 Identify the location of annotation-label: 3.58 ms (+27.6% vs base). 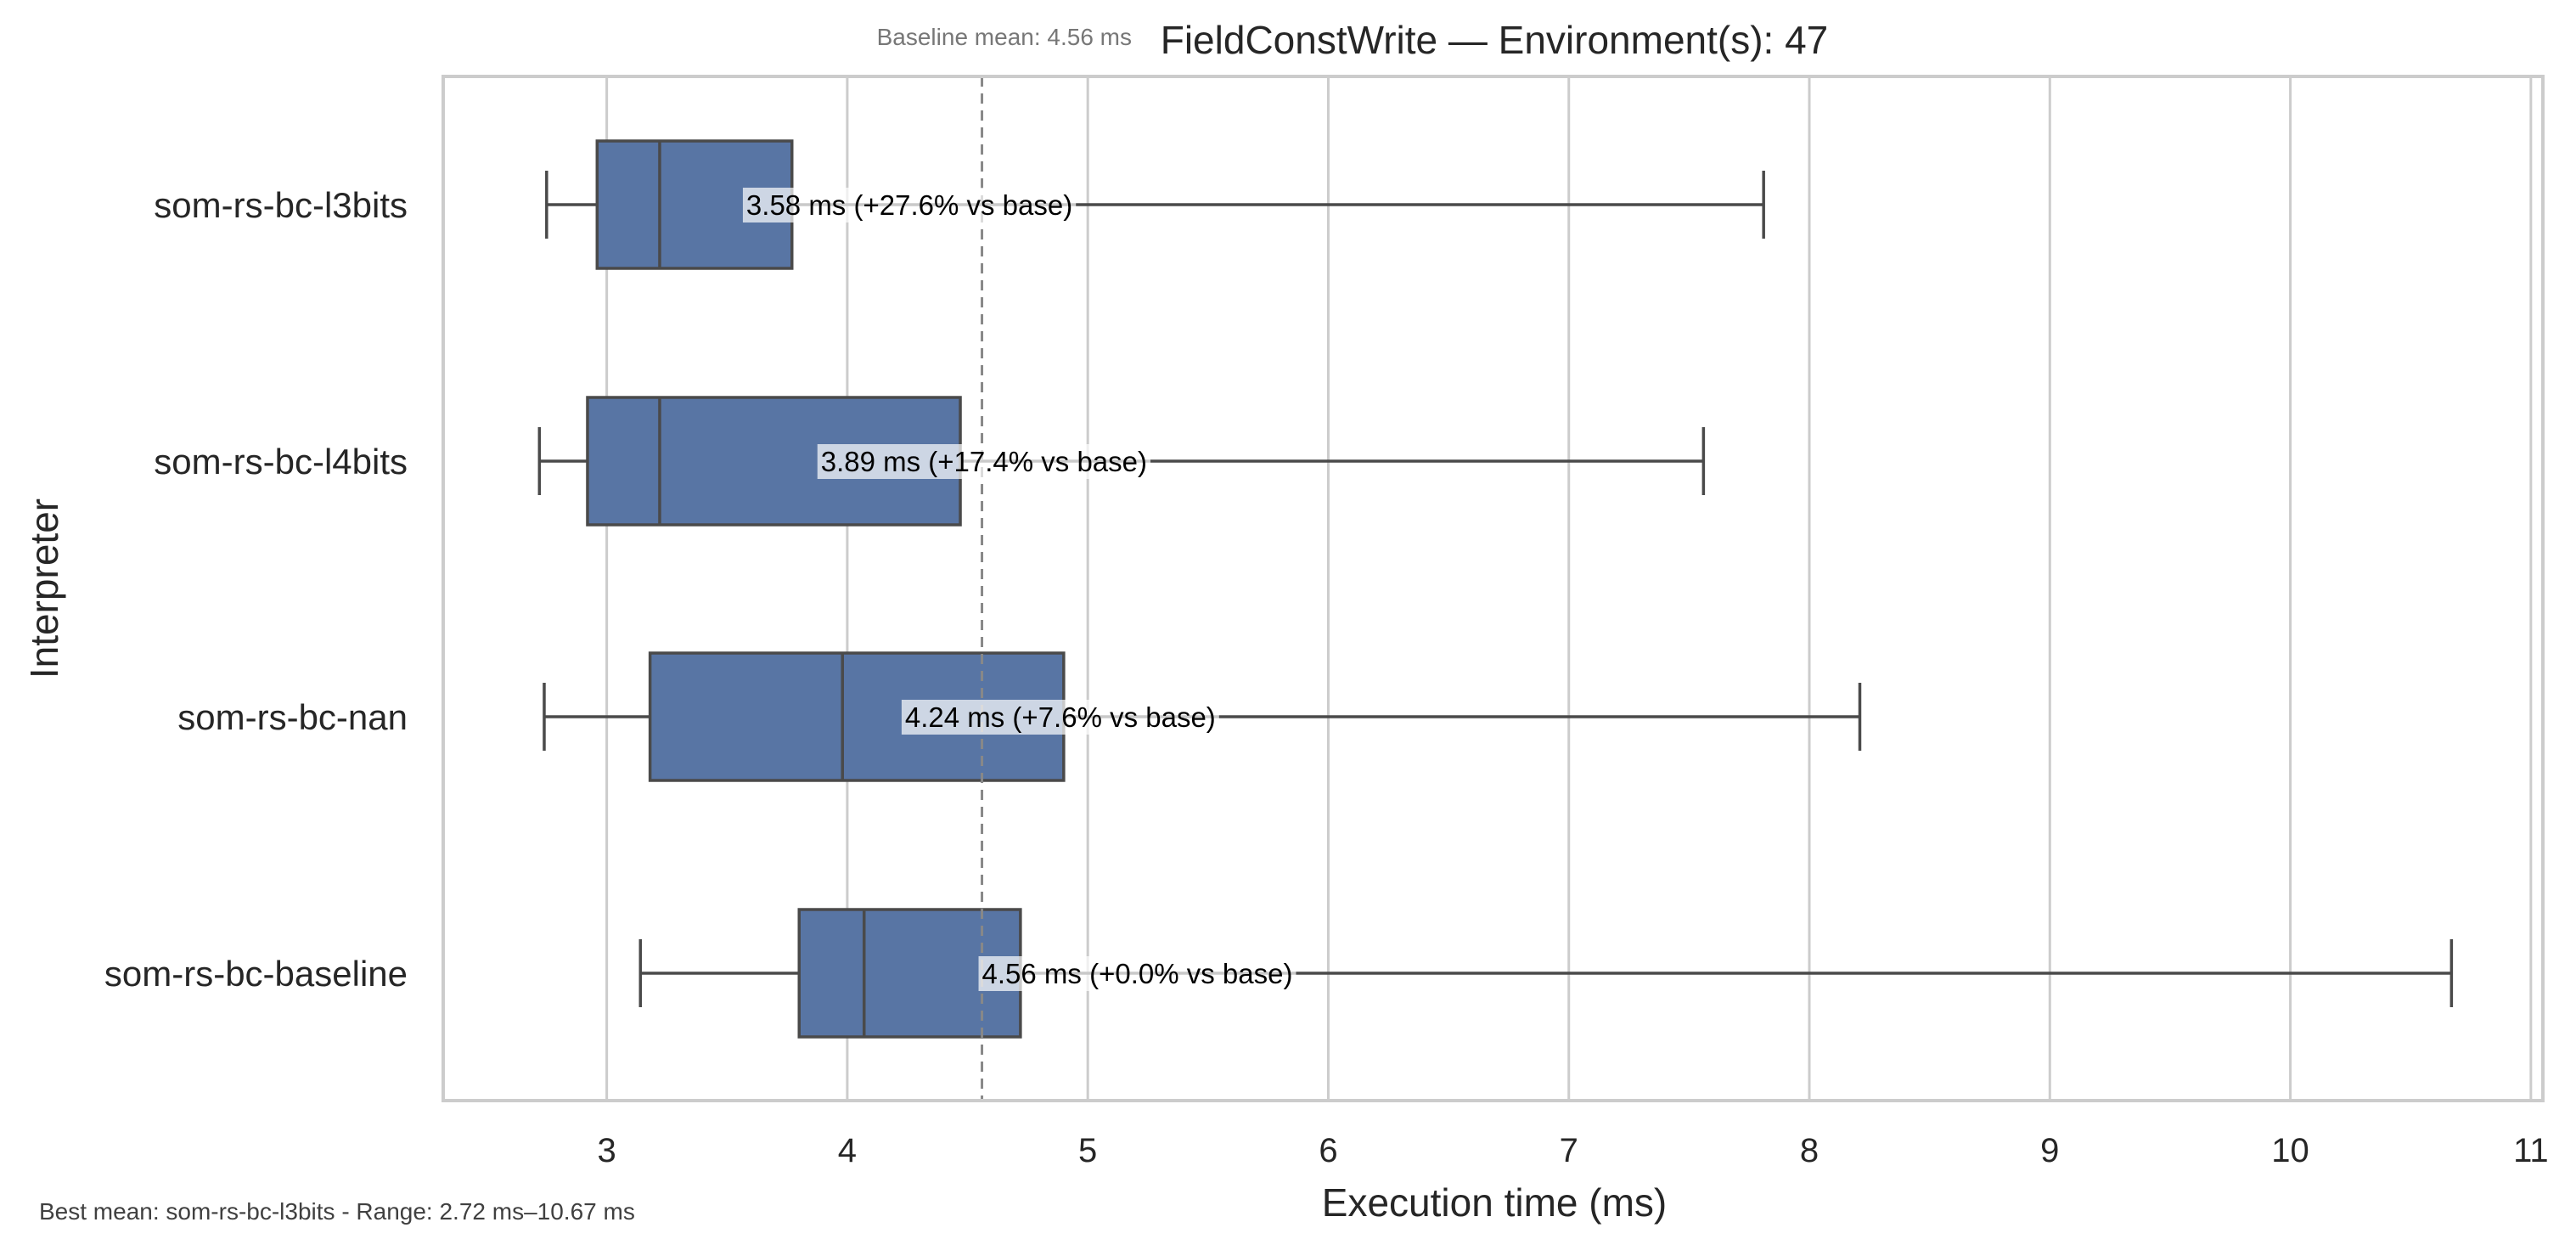
(909, 205).